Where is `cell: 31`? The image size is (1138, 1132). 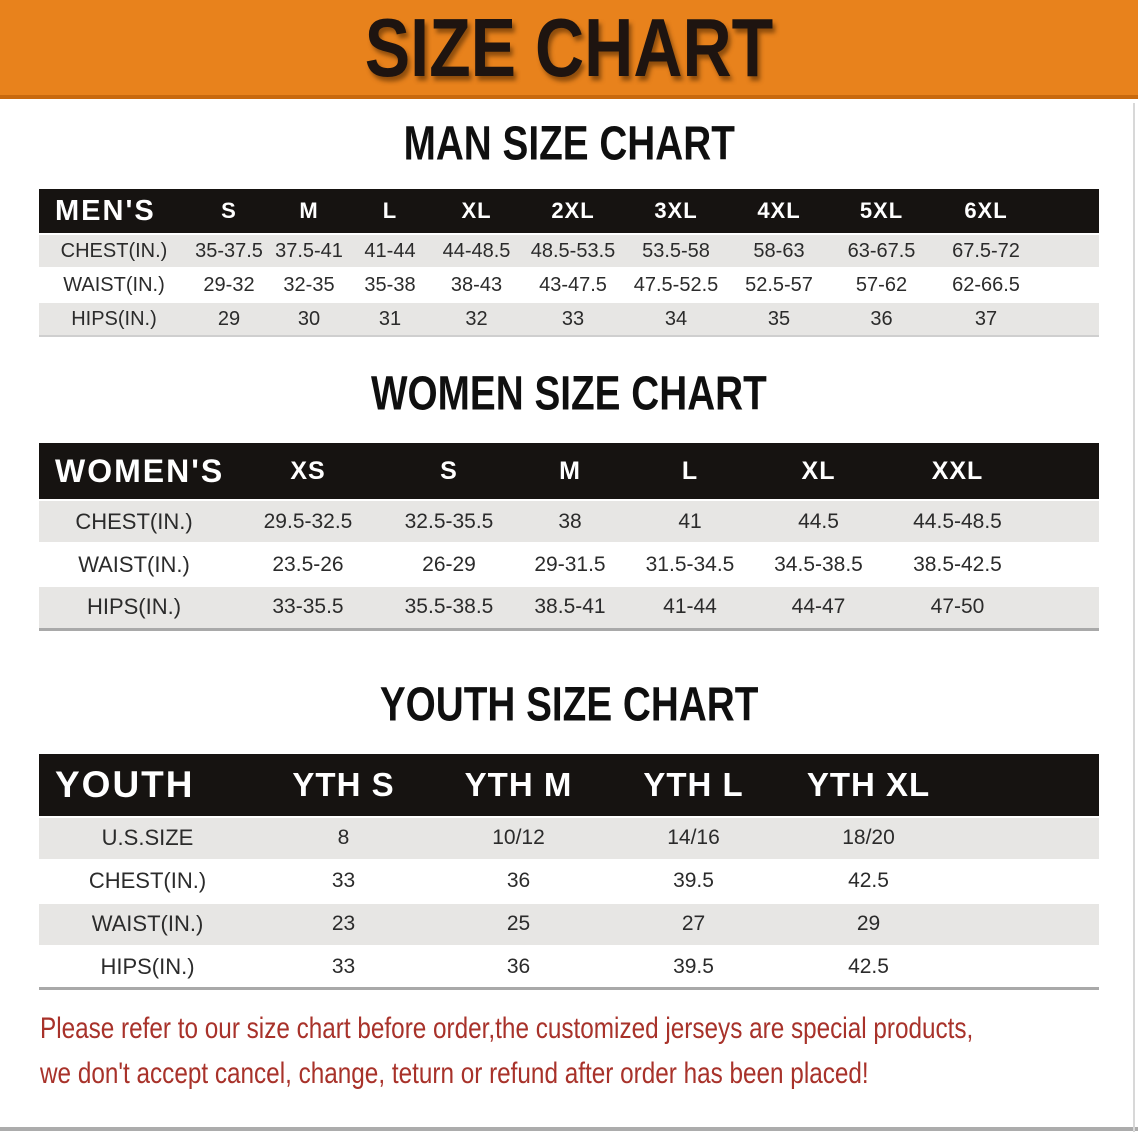 cell: 31 is located at coordinates (390, 318).